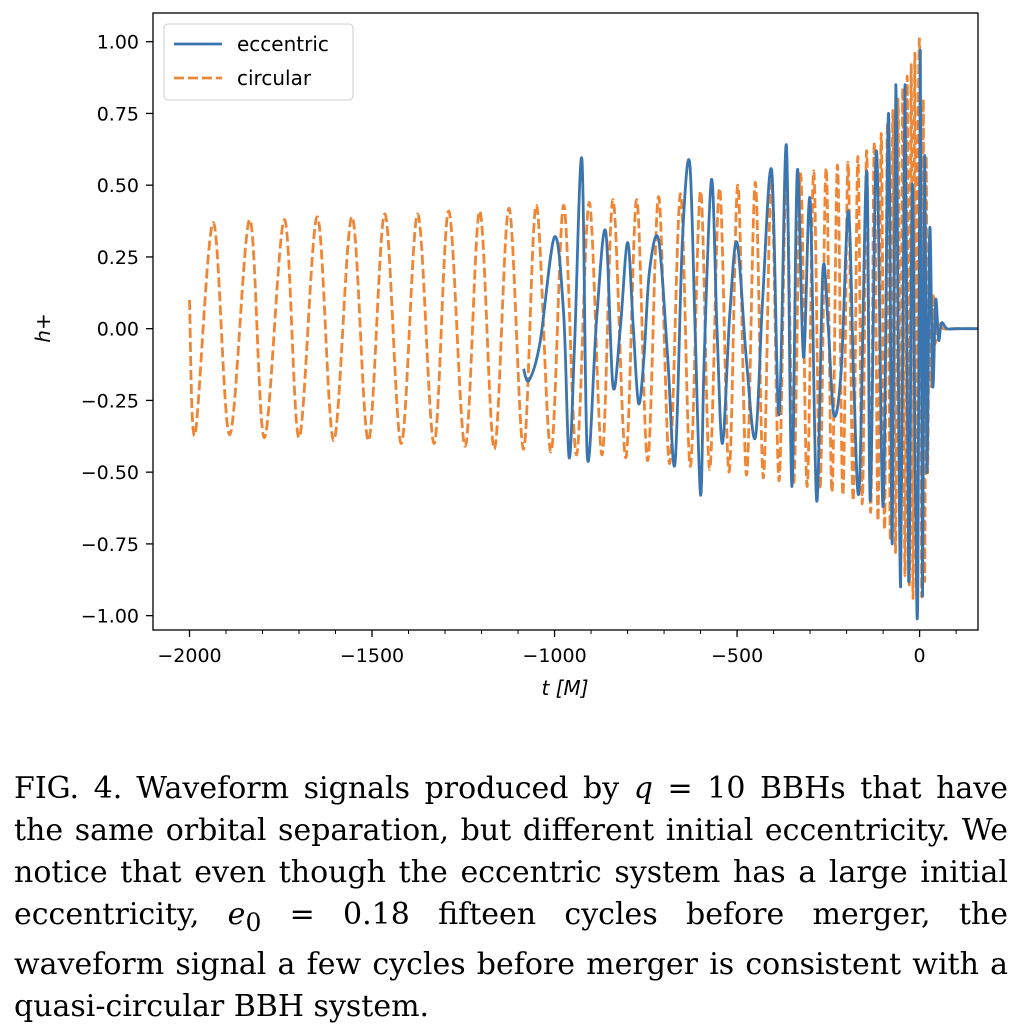  Describe the element at coordinates (118, 186) in the screenshot. I see `y-tick-label: 0.50` at that location.